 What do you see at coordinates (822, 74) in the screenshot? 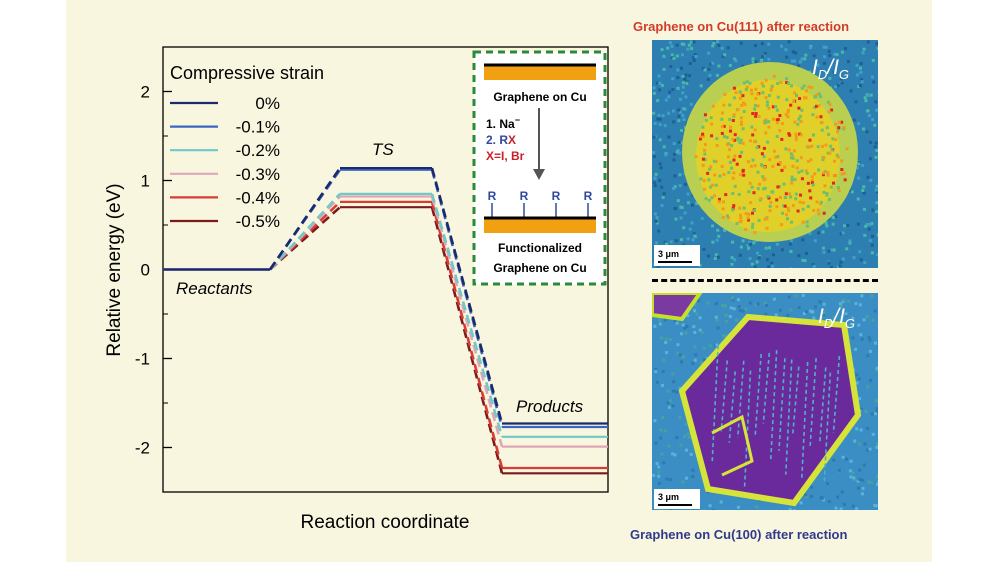
I see `ratio-label-top-d: D` at bounding box center [822, 74].